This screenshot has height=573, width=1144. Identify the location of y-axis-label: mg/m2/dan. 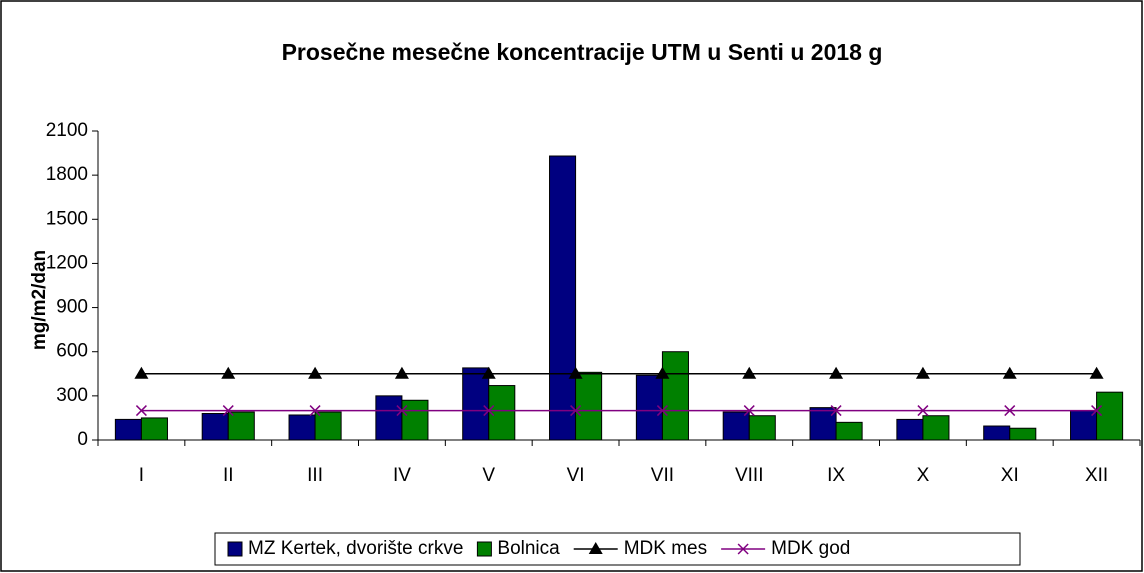
(39, 300).